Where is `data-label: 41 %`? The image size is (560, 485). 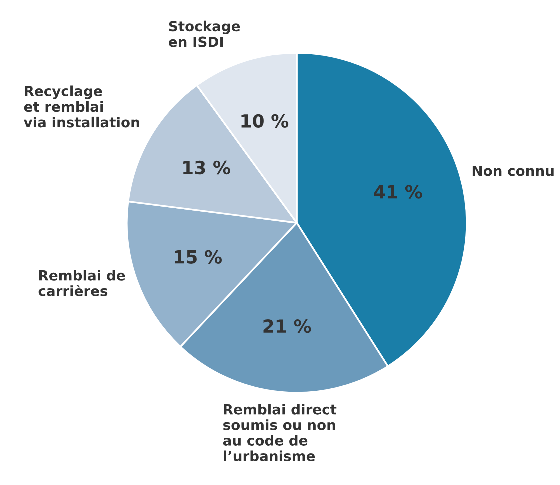 data-label: 41 % is located at coordinates (398, 192).